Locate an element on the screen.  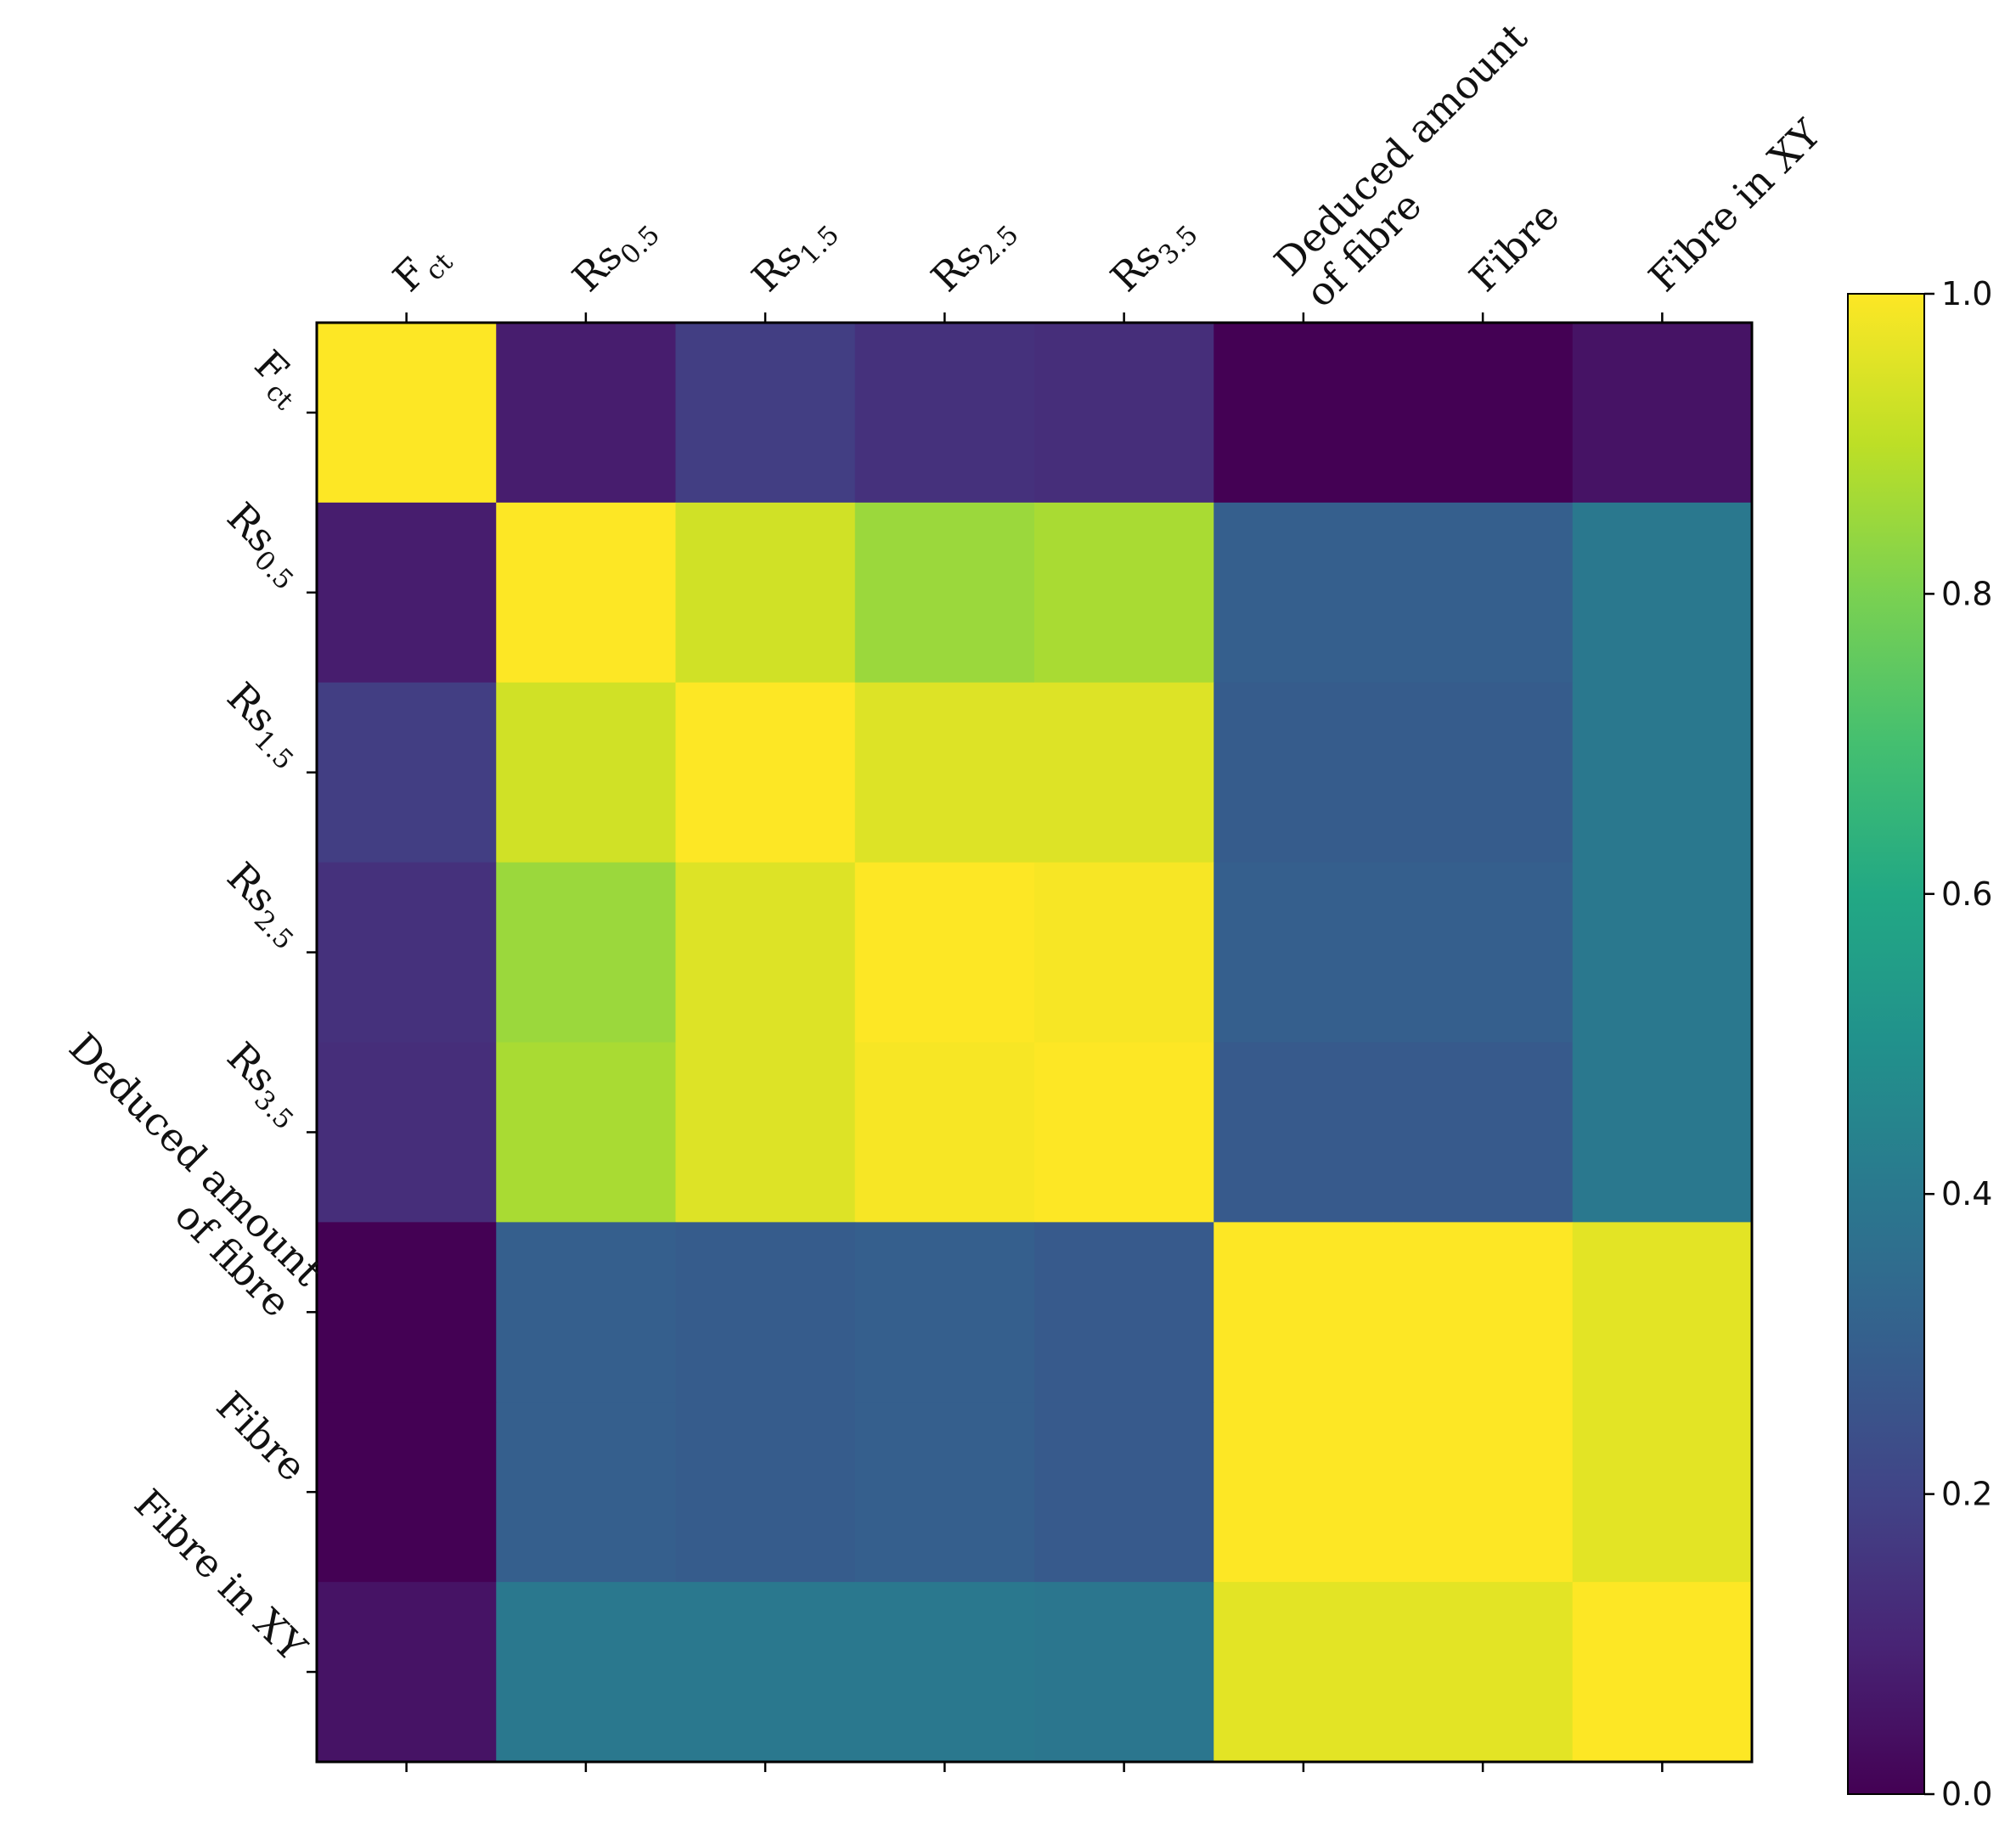
y-tick-label: Deduced amountof fibre is located at coordinates (180, 1175).